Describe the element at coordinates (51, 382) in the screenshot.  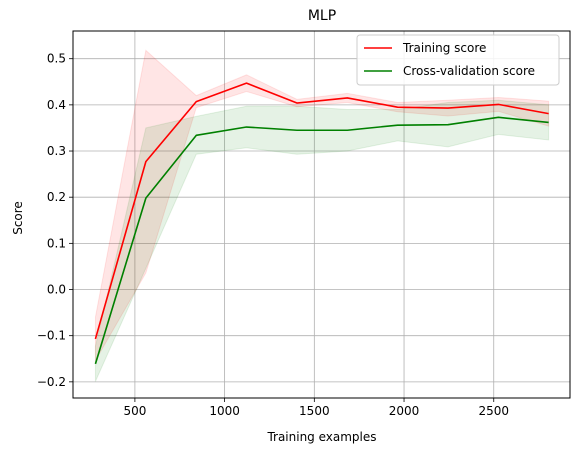
I see `y-tick-label: −0.2` at that location.